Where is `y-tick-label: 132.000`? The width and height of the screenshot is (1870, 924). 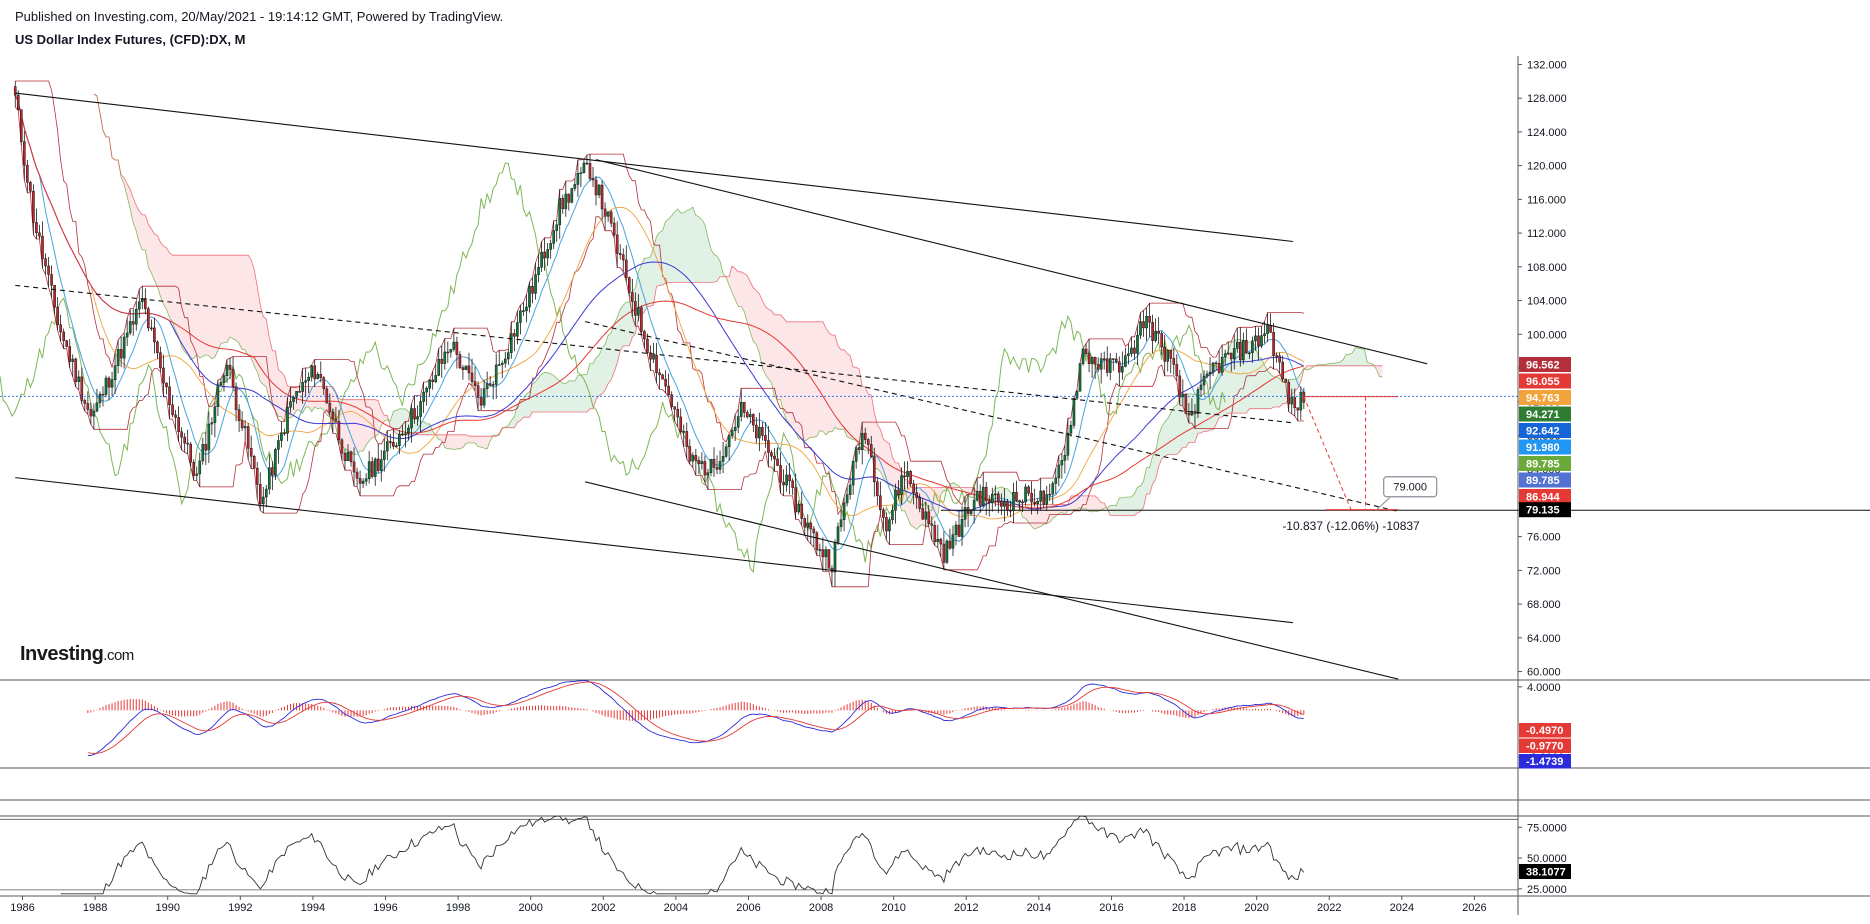
y-tick-label: 132.000 is located at coordinates (1547, 65).